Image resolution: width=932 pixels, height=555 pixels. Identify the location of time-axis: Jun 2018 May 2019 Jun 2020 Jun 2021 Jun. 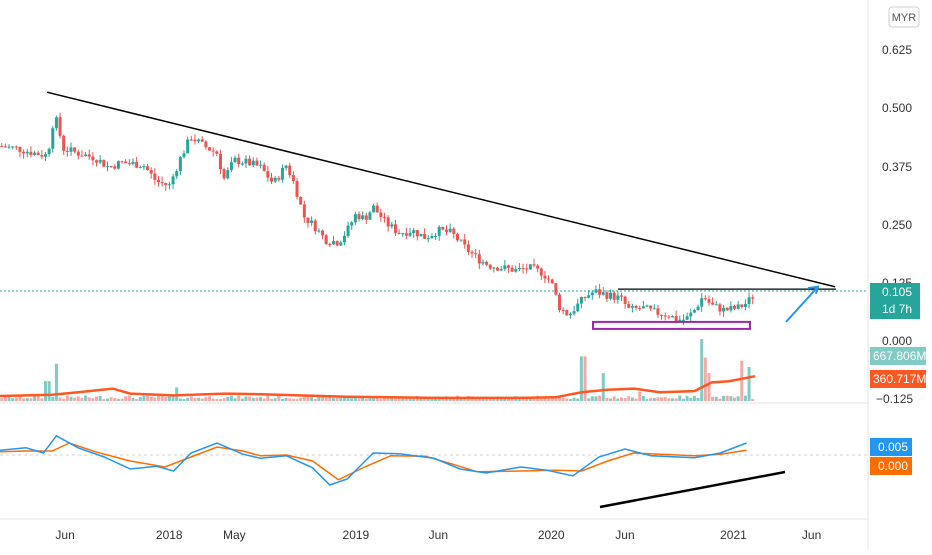
(438, 535).